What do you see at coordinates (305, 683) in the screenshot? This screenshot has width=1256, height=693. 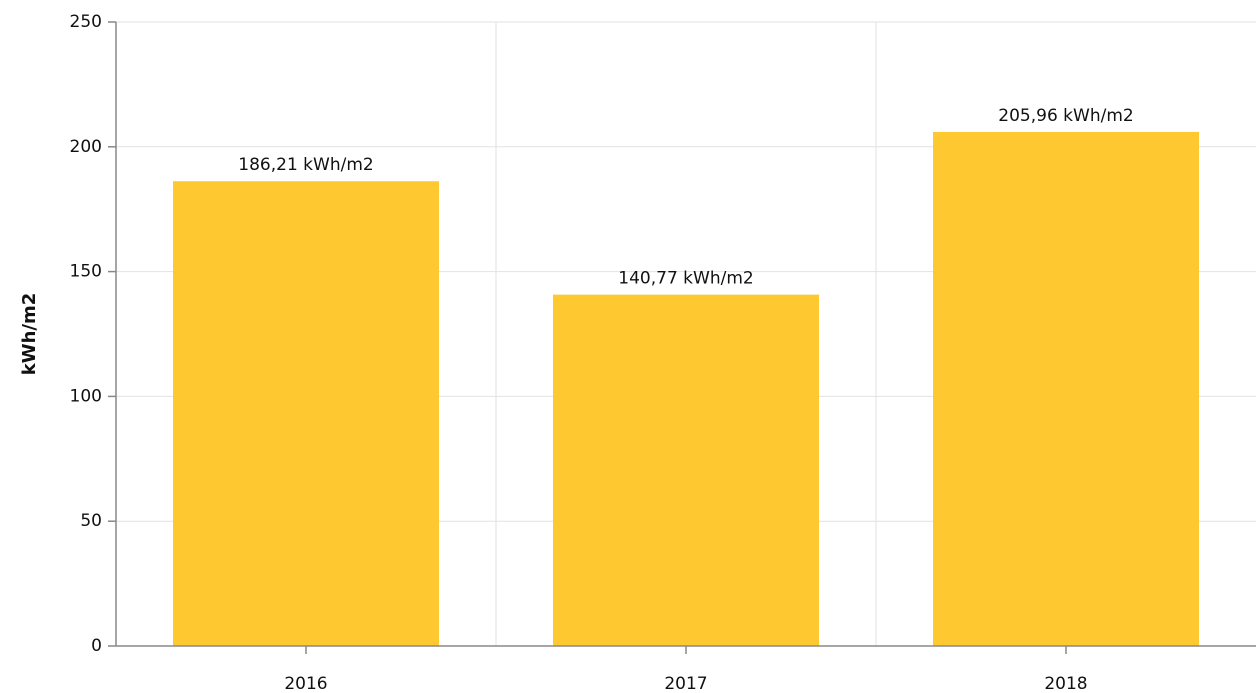 I see `x-tick-label: 2016` at bounding box center [305, 683].